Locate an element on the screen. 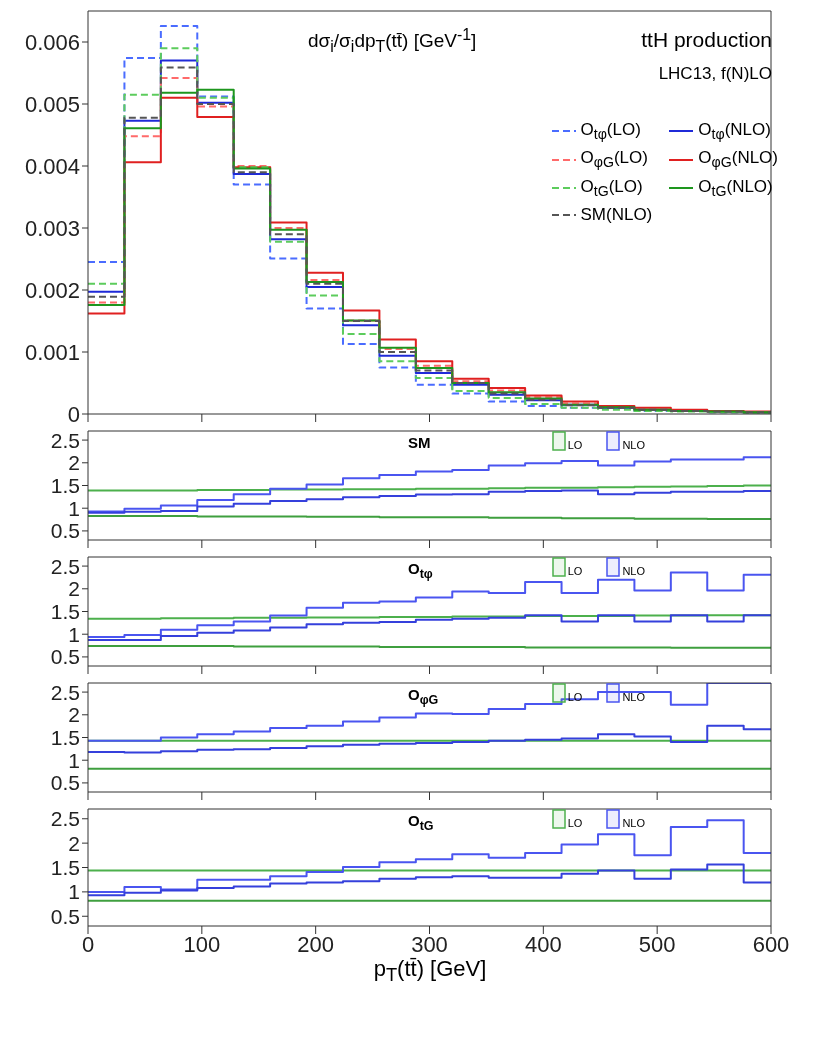 This screenshot has height=1051, width=815. chart-title: SM is located at coordinates (419, 442).